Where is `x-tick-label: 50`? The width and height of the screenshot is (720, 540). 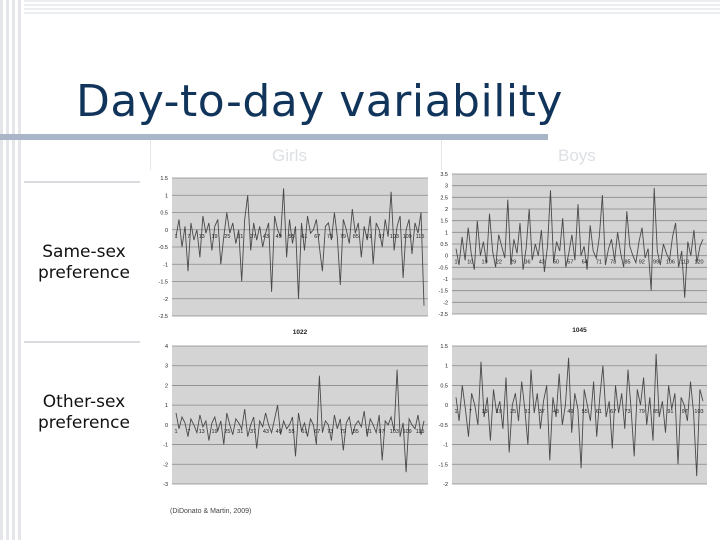 x-tick-label: 50 is located at coordinates (556, 263).